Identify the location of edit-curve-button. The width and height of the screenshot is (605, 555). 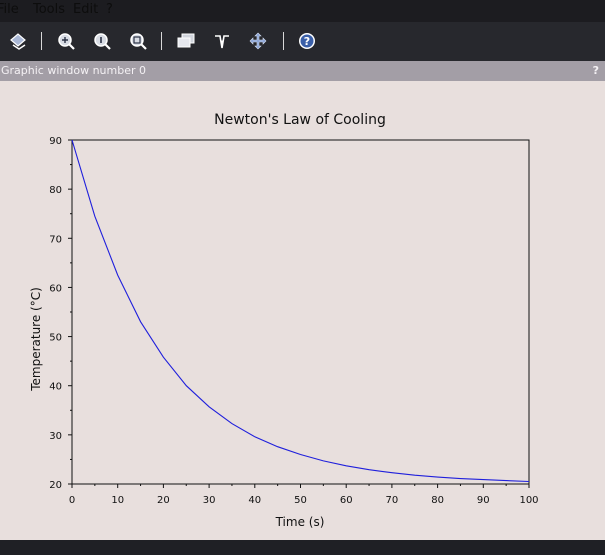
(222, 41).